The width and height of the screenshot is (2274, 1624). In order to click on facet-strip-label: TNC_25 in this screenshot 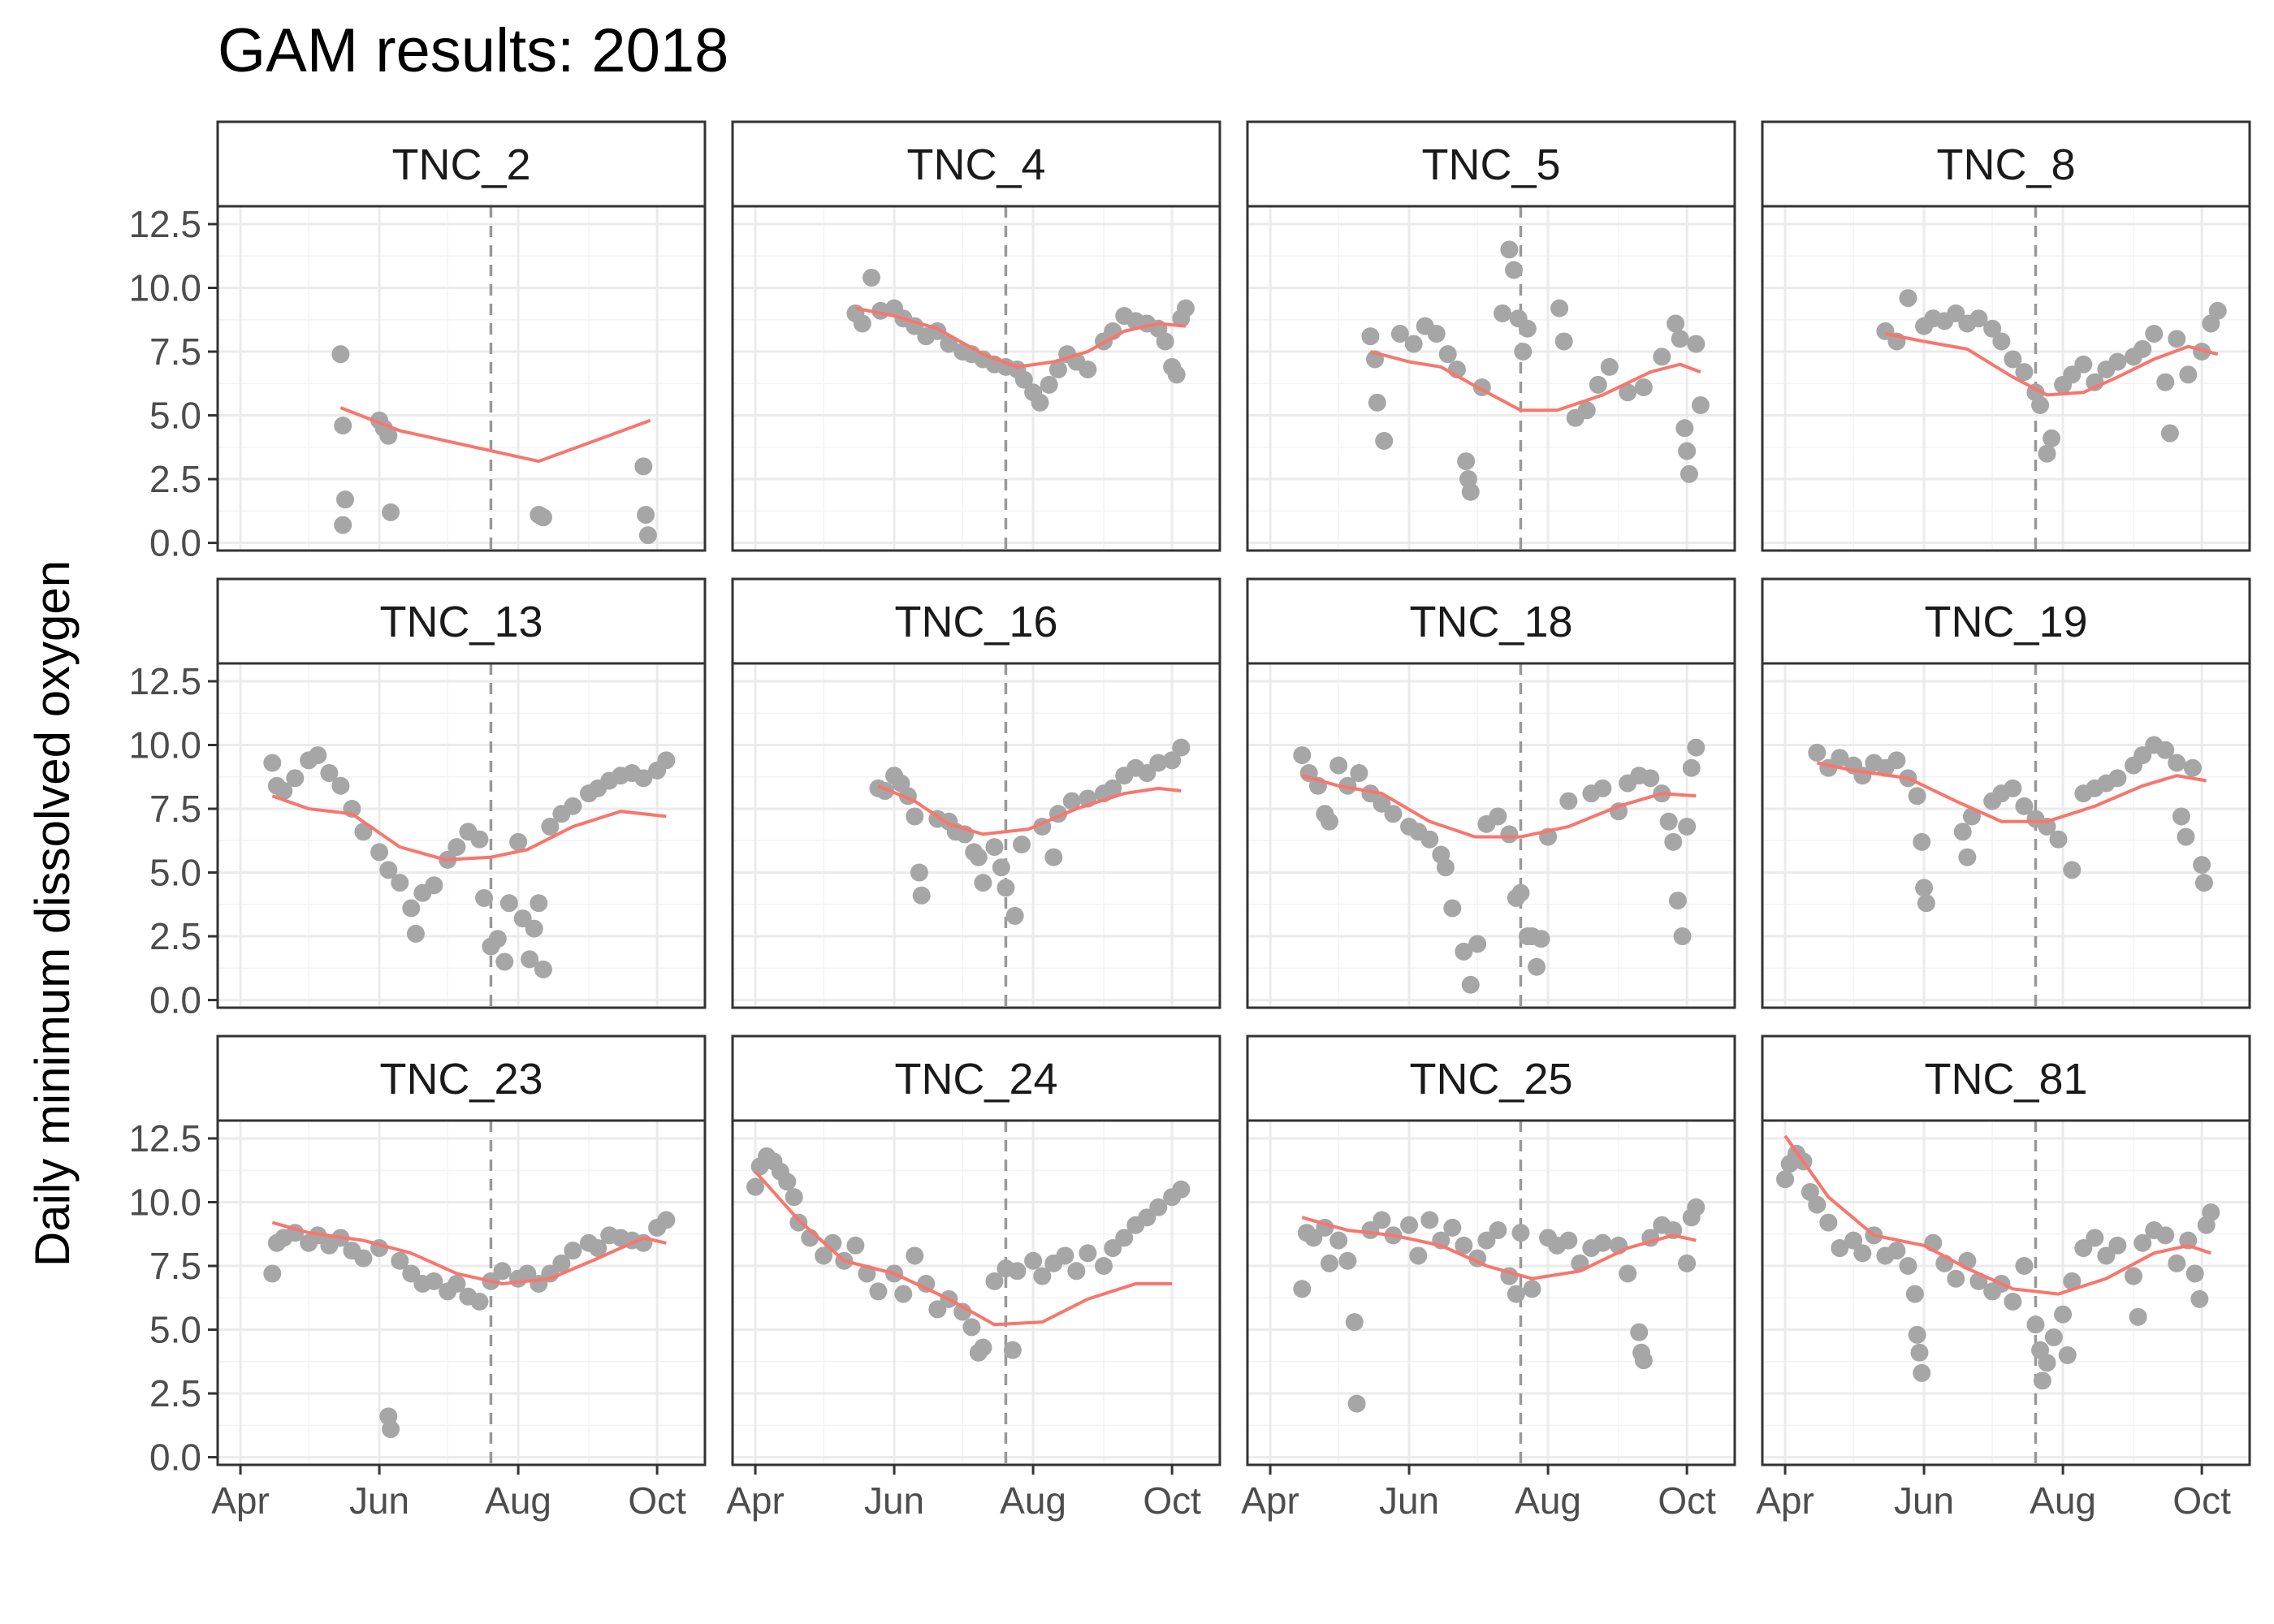, I will do `click(1490, 1080)`.